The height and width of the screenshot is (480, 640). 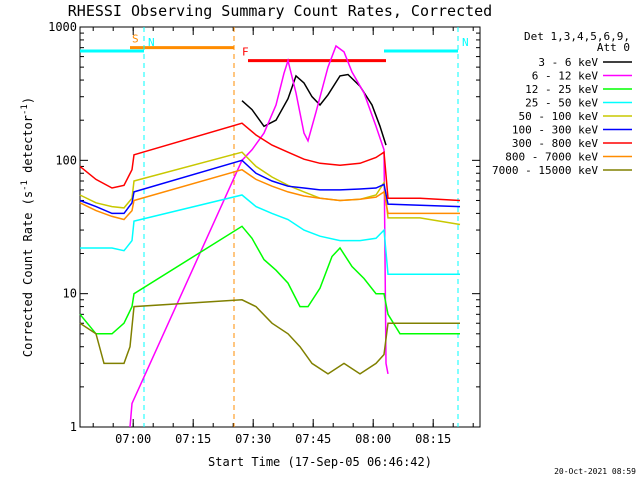 I want to click on x-axis-label: Start Time (17-Sep-05 06:46:42), so click(x=320, y=462).